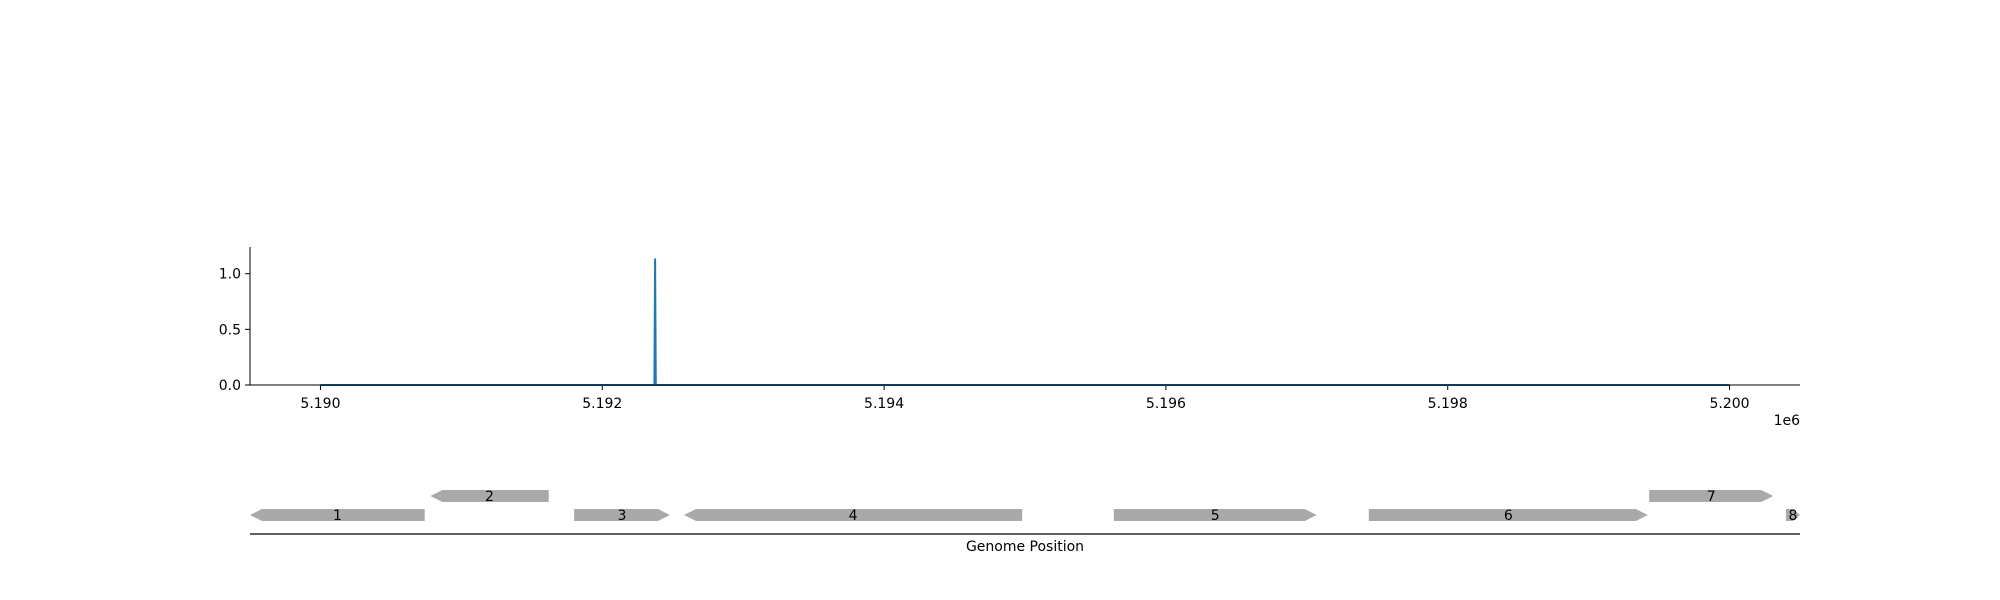 This screenshot has width=2000, height=600. I want to click on x-tick-label: 5.194, so click(884, 404).